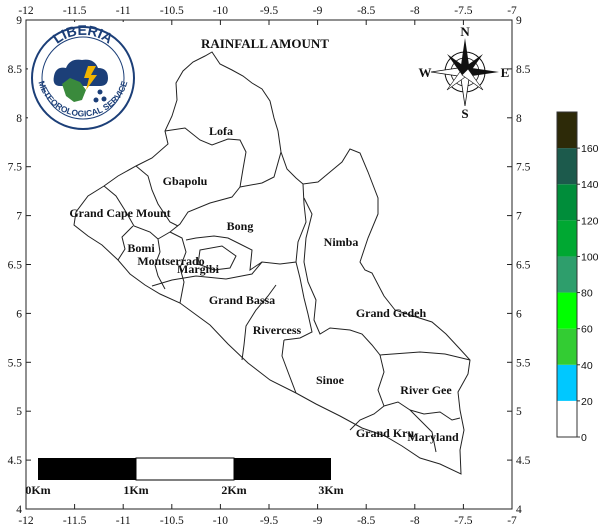 This screenshot has height=532, width=600. What do you see at coordinates (26, 521) in the screenshot?
I see `x-tick-label-bottom: -12` at bounding box center [26, 521].